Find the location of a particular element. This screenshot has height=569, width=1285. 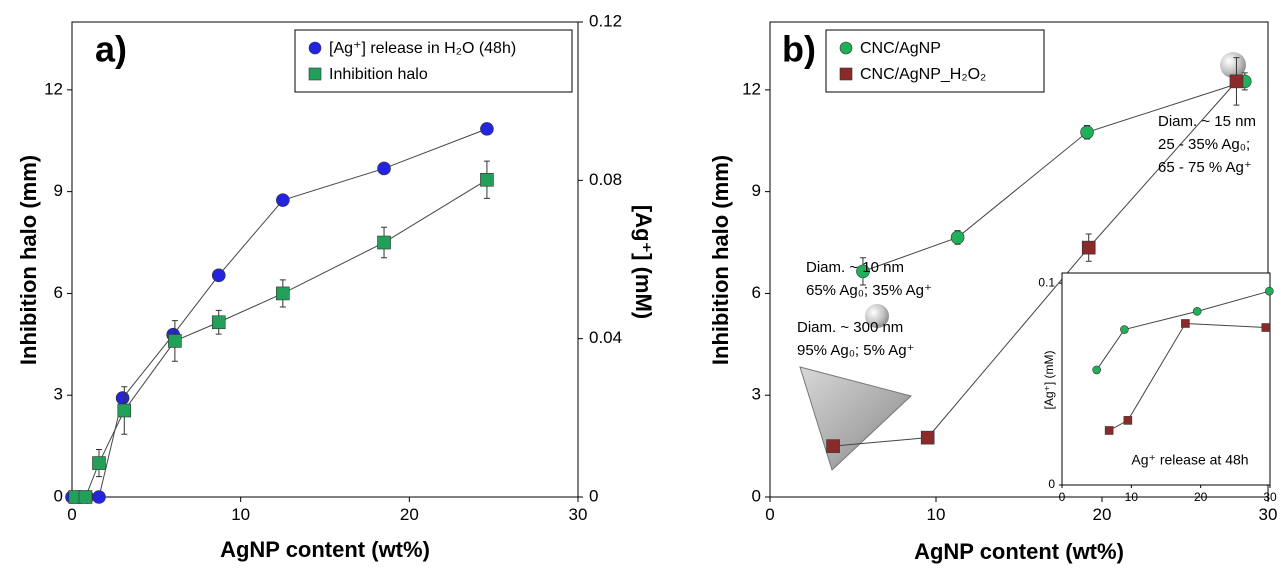

annotation: Diam. ~ 300 nm is located at coordinates (850, 327).